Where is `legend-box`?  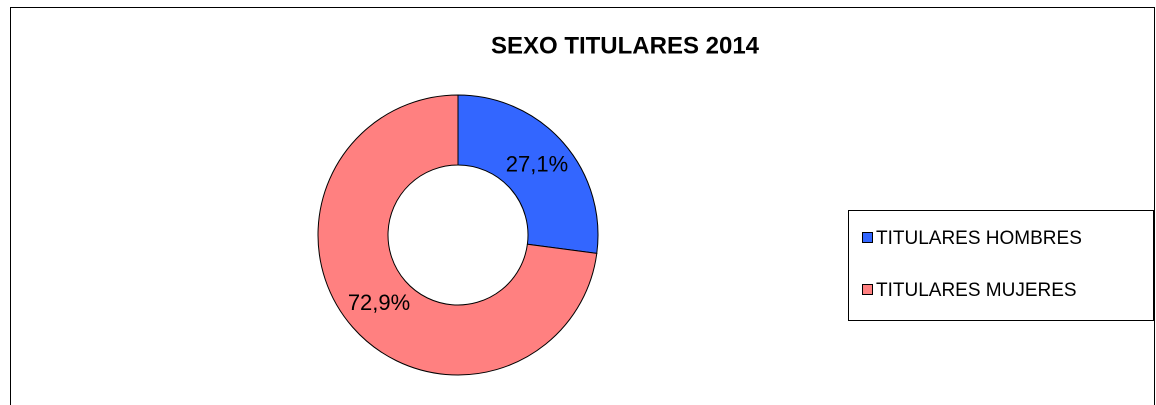 legend-box is located at coordinates (1001, 265).